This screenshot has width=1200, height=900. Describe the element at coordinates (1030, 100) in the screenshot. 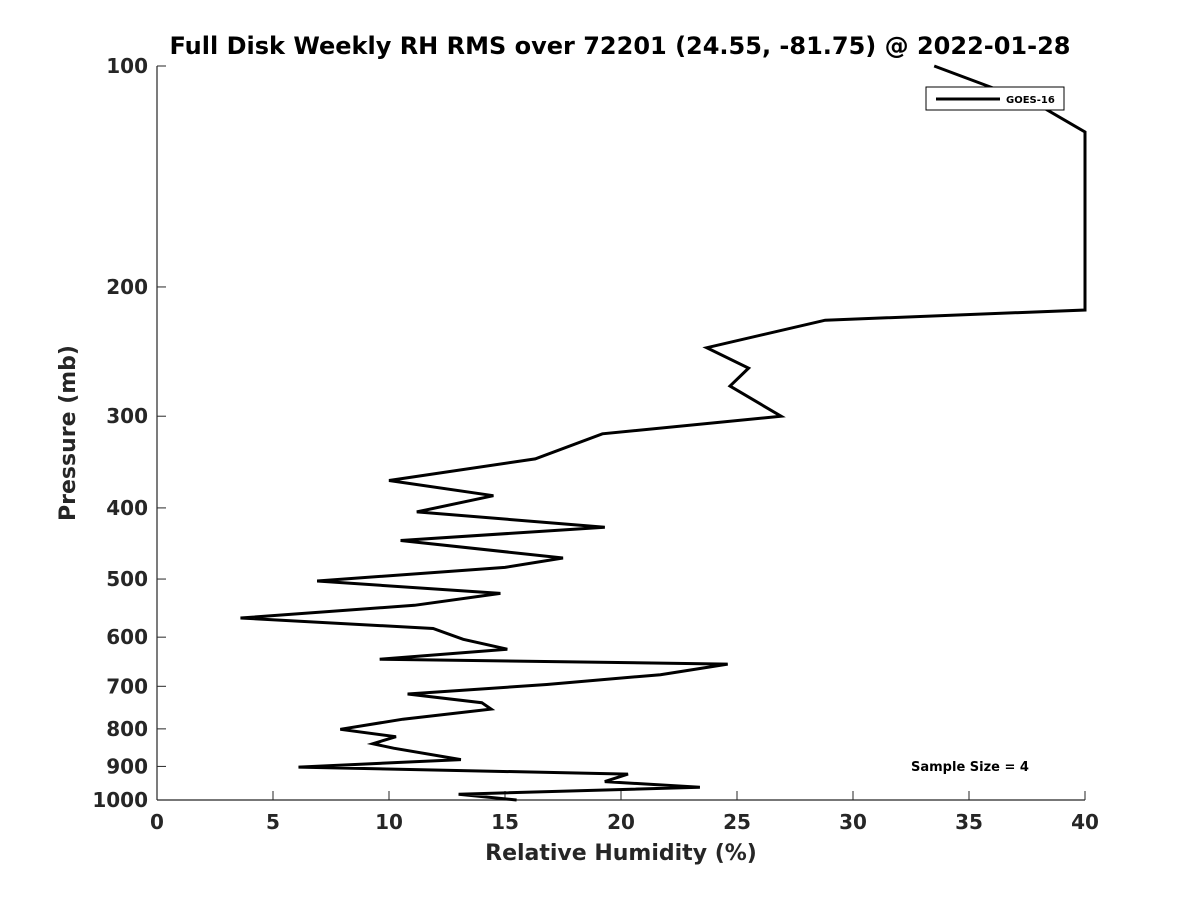

I see `legend-label-goes-16: GOES-16` at that location.